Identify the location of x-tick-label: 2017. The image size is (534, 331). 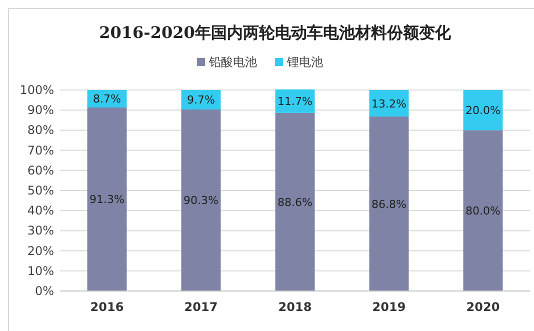
(201, 307).